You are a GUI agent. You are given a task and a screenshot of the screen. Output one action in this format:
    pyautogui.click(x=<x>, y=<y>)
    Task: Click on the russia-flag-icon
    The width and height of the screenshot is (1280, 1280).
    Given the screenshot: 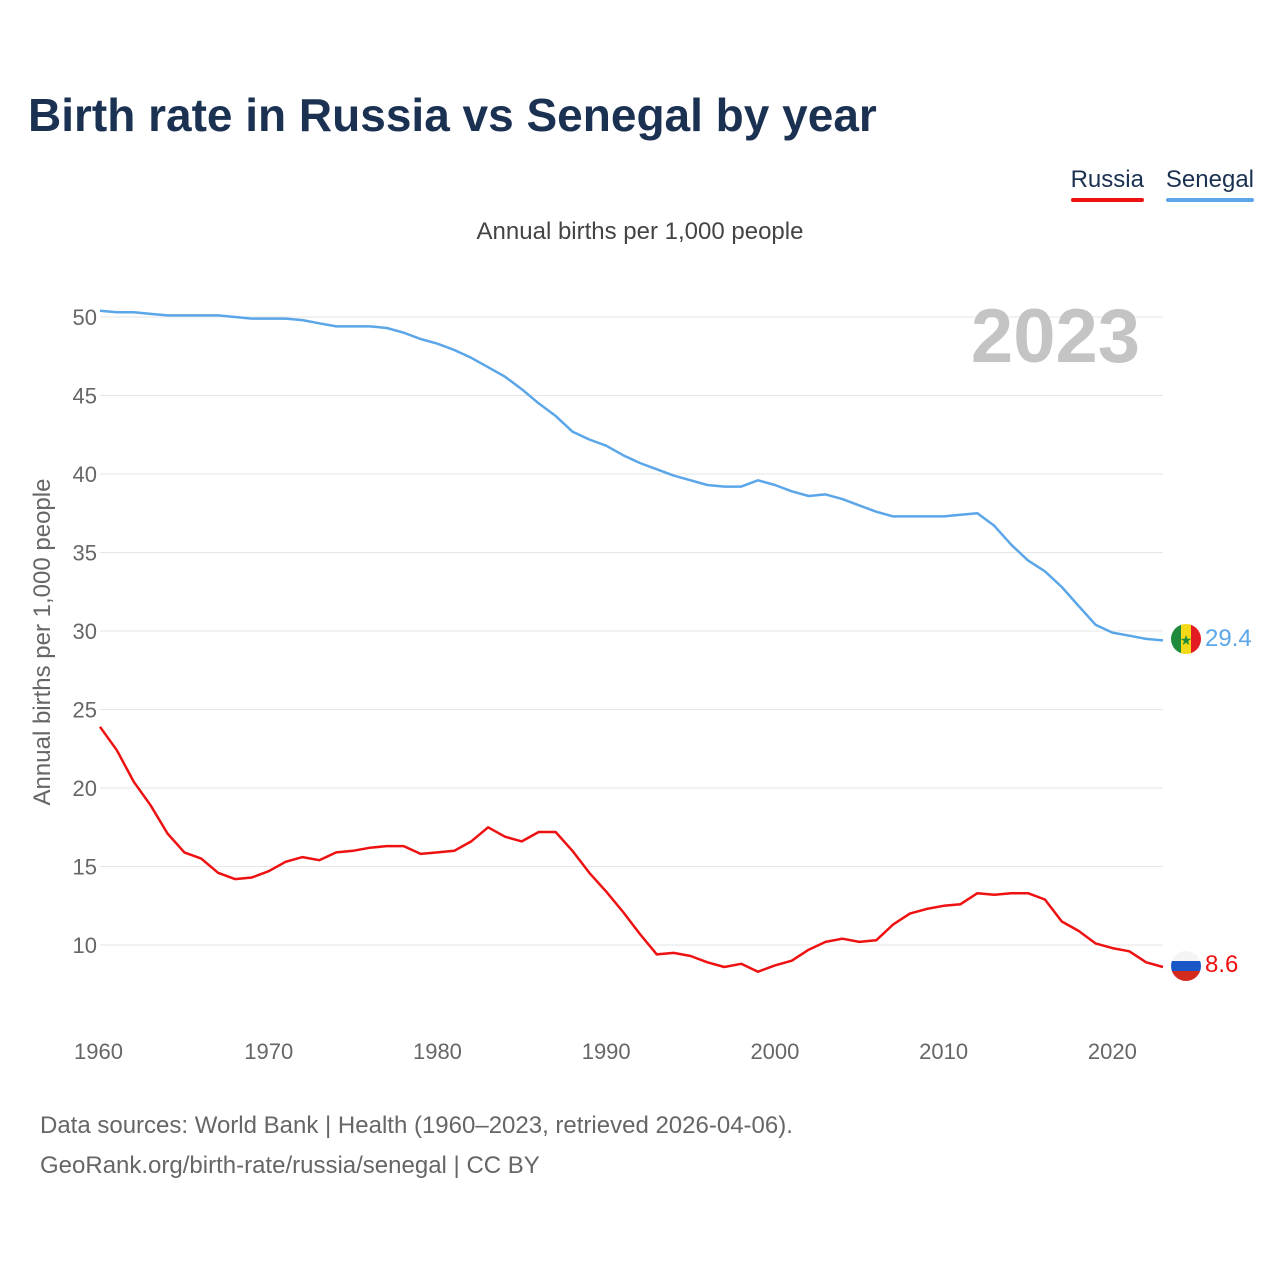 What is the action you would take?
    pyautogui.click(x=1186, y=966)
    